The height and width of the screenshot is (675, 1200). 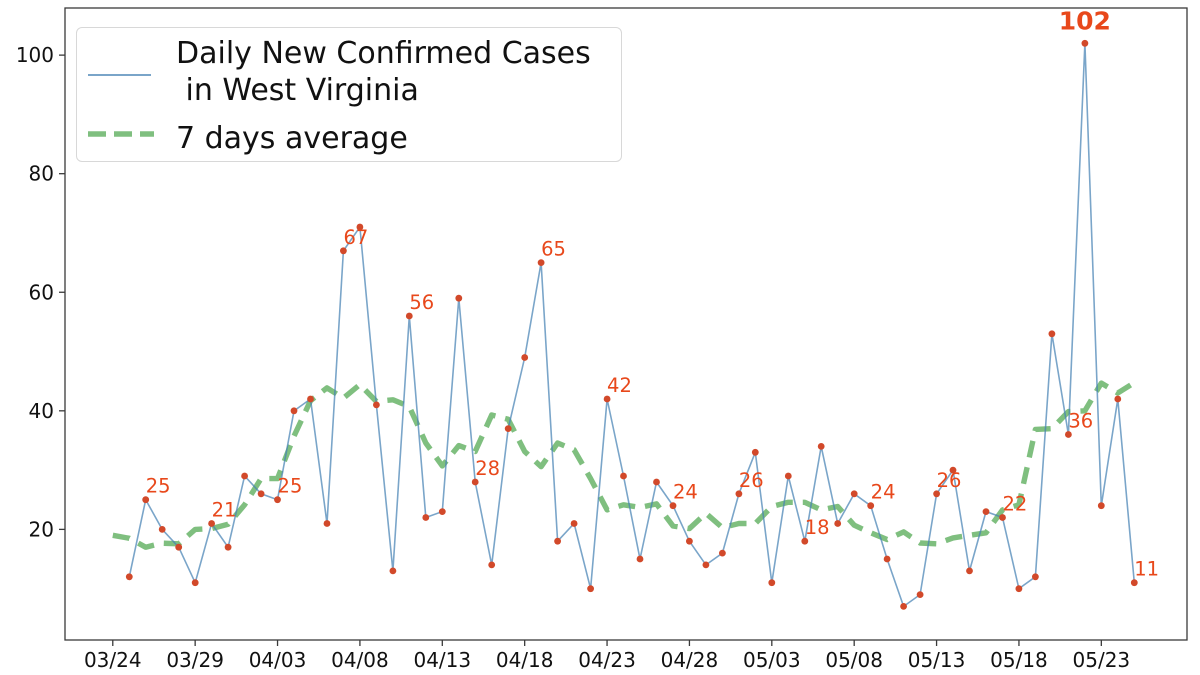 I want to click on legend-daily-line-swatch, so click(x=119, y=75).